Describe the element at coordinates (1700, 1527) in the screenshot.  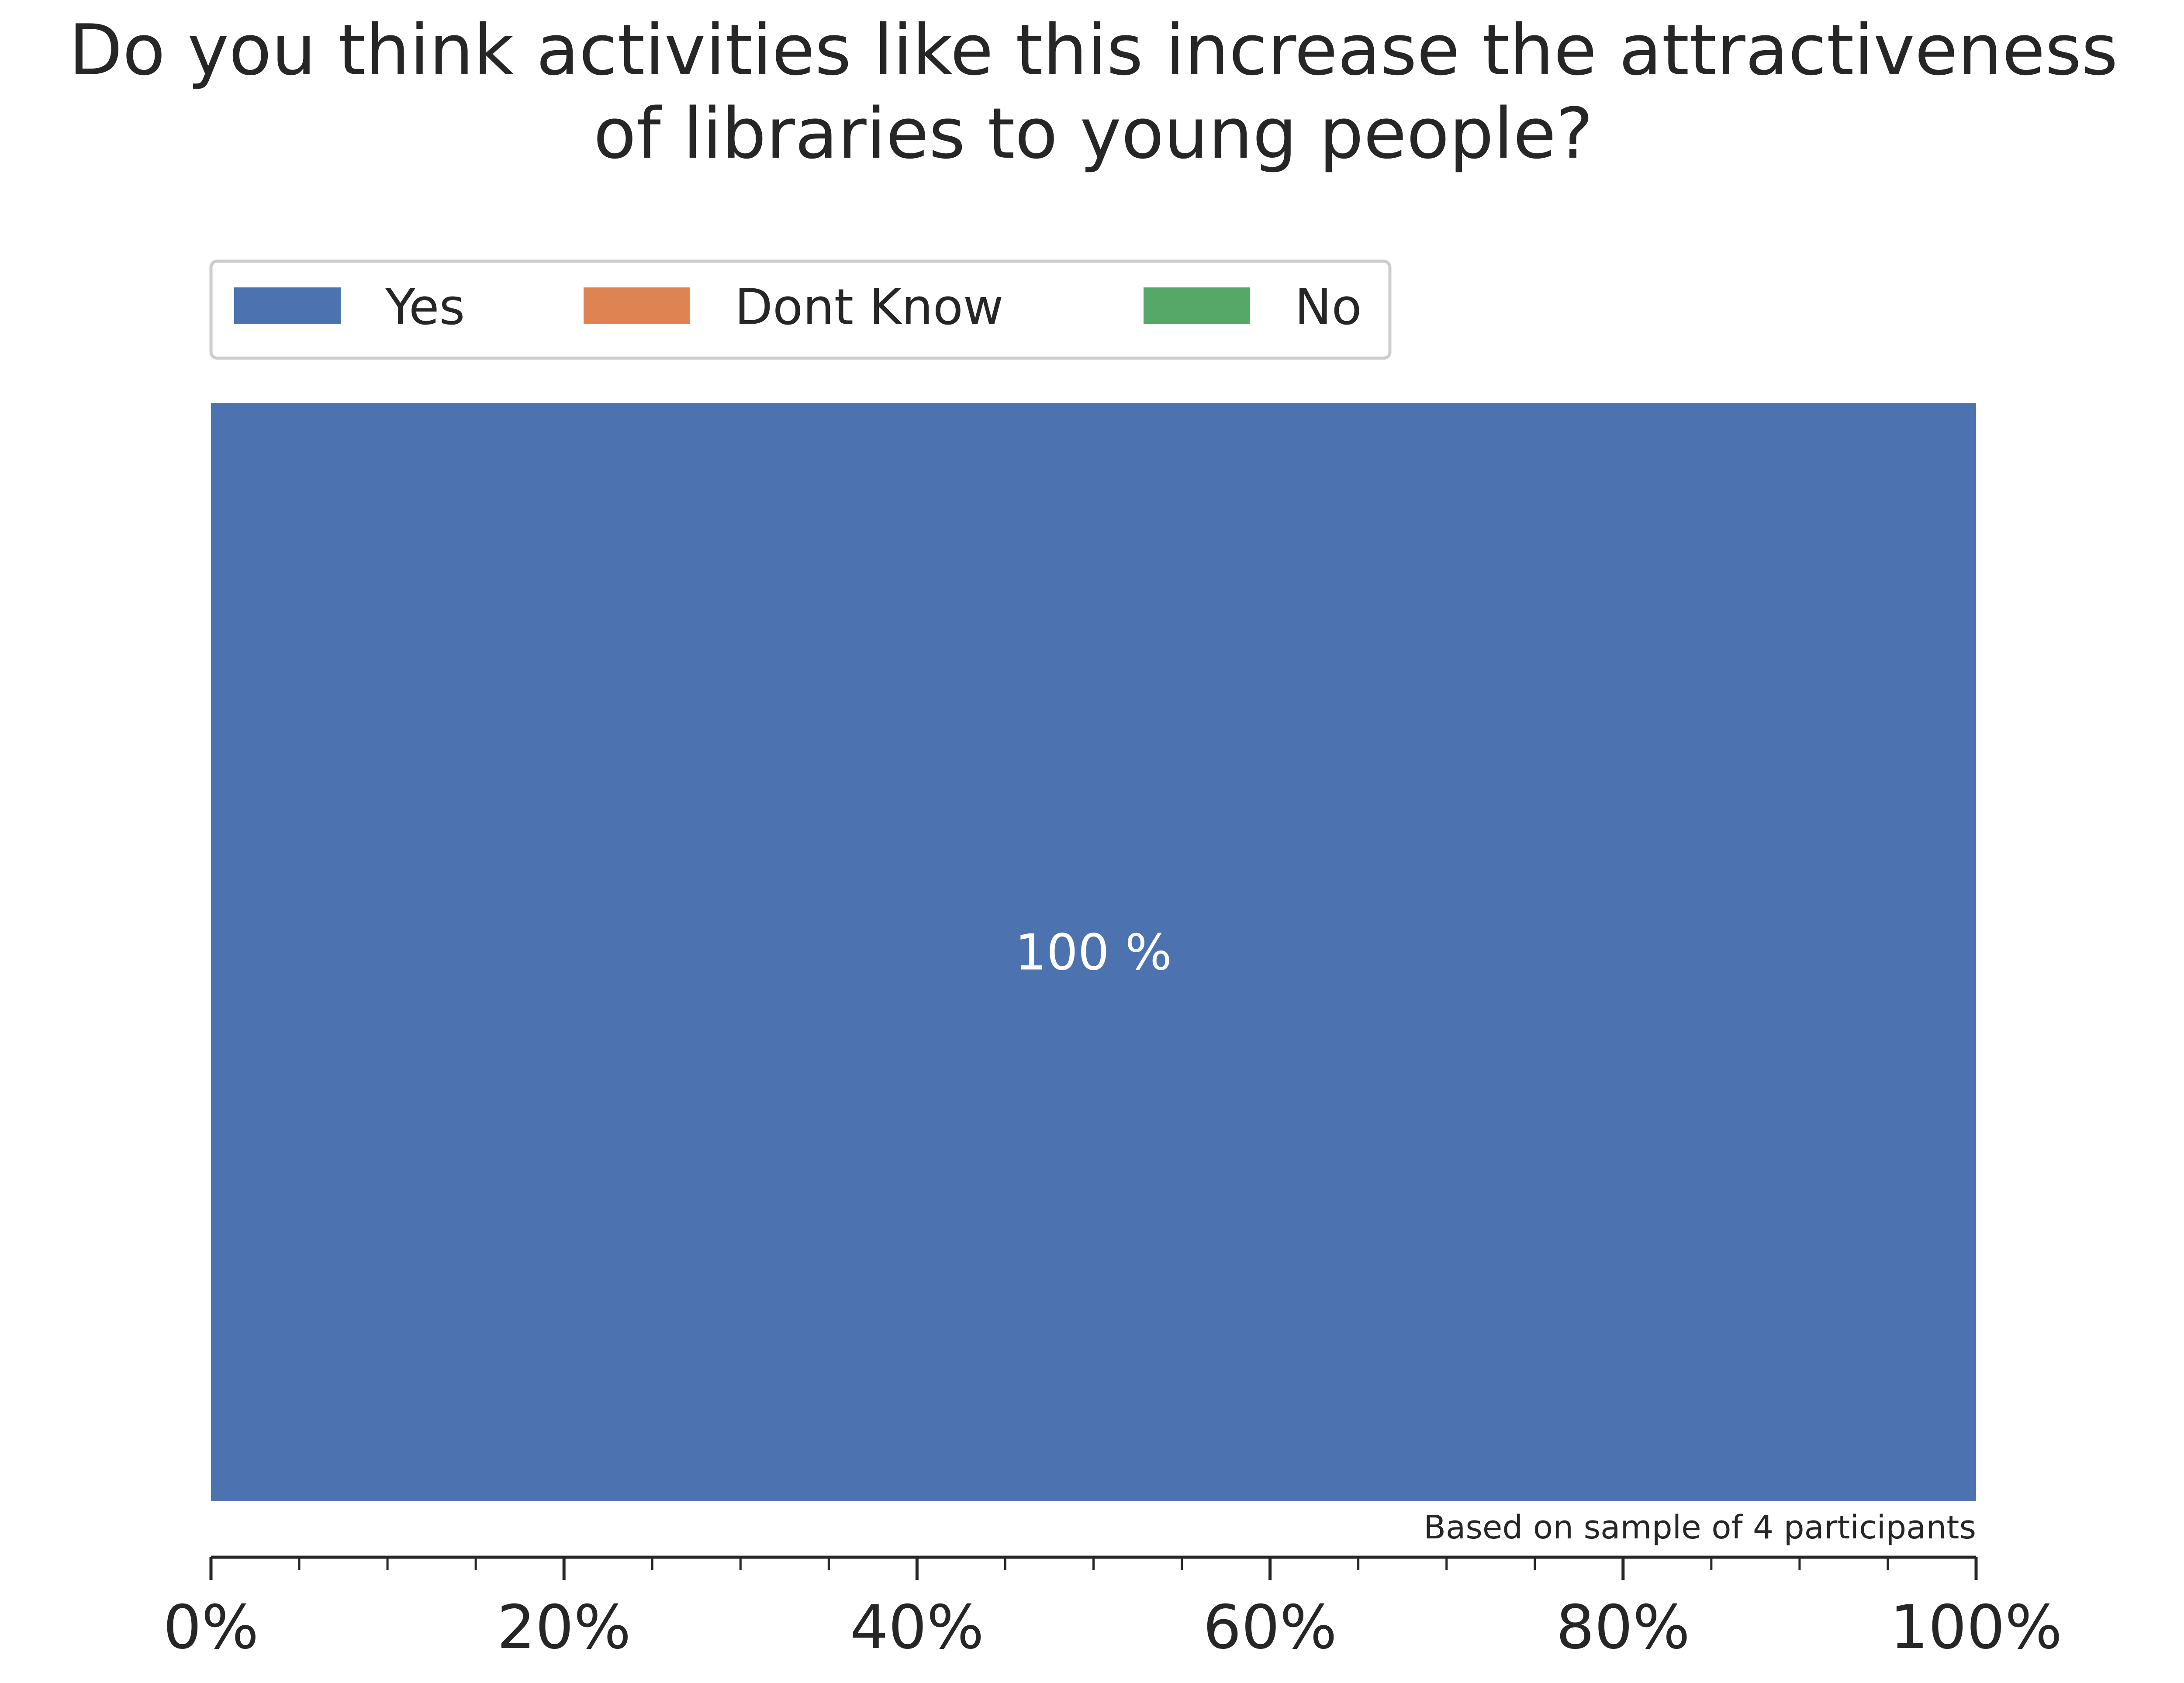
I see `sample-note: Based on sample of 4 participants` at that location.